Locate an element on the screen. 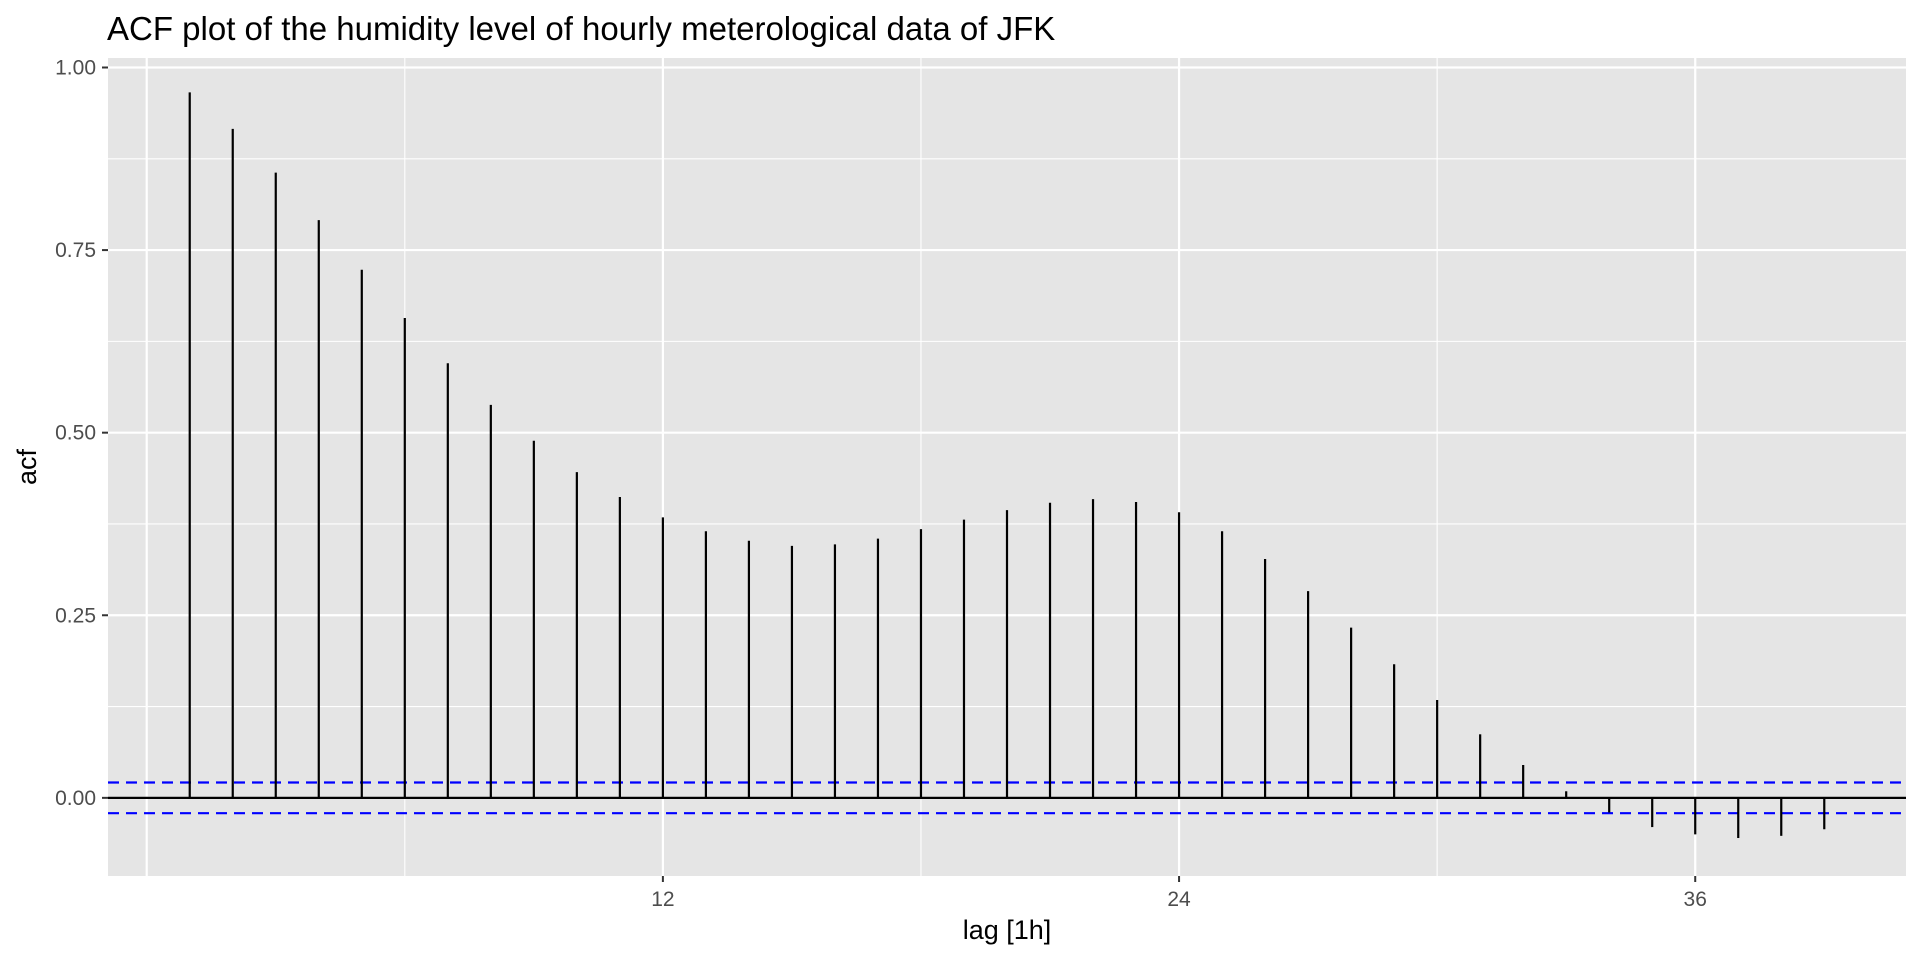 This screenshot has width=1920, height=960. x-tick-label: 24 is located at coordinates (1179, 899).